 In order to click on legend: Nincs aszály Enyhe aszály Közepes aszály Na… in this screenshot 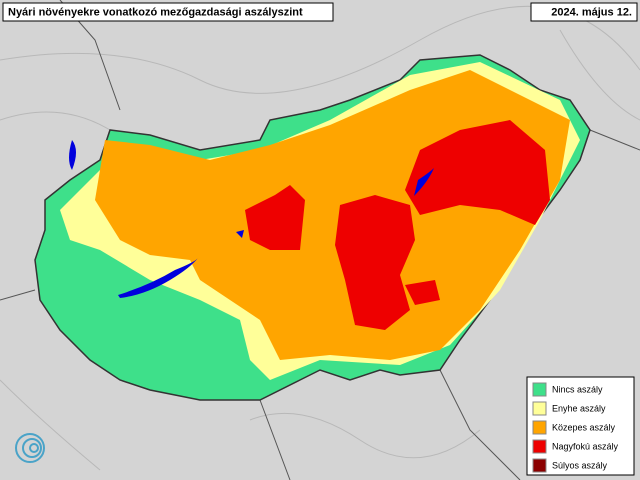, I will do `click(575, 427)`.